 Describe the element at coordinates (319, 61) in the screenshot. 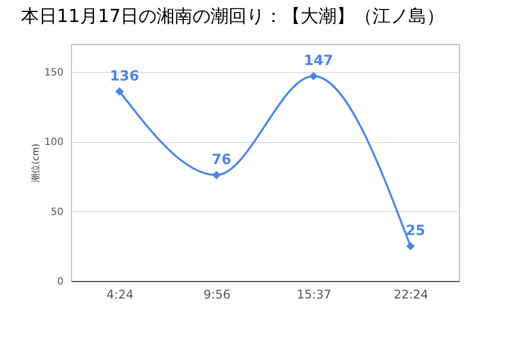

I see `data-label: 147` at that location.